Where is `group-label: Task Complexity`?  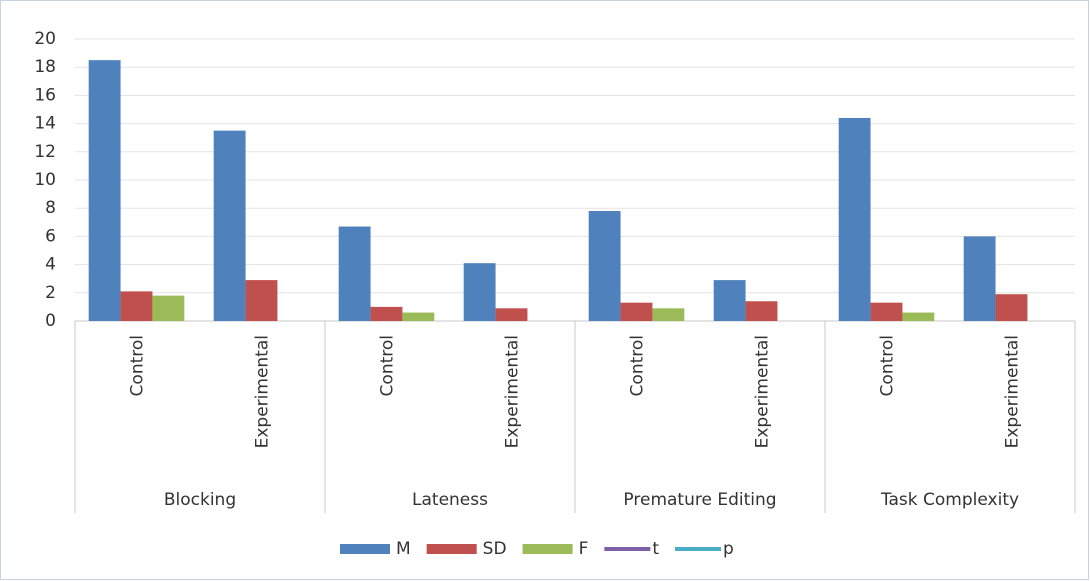 group-label: Task Complexity is located at coordinates (949, 500).